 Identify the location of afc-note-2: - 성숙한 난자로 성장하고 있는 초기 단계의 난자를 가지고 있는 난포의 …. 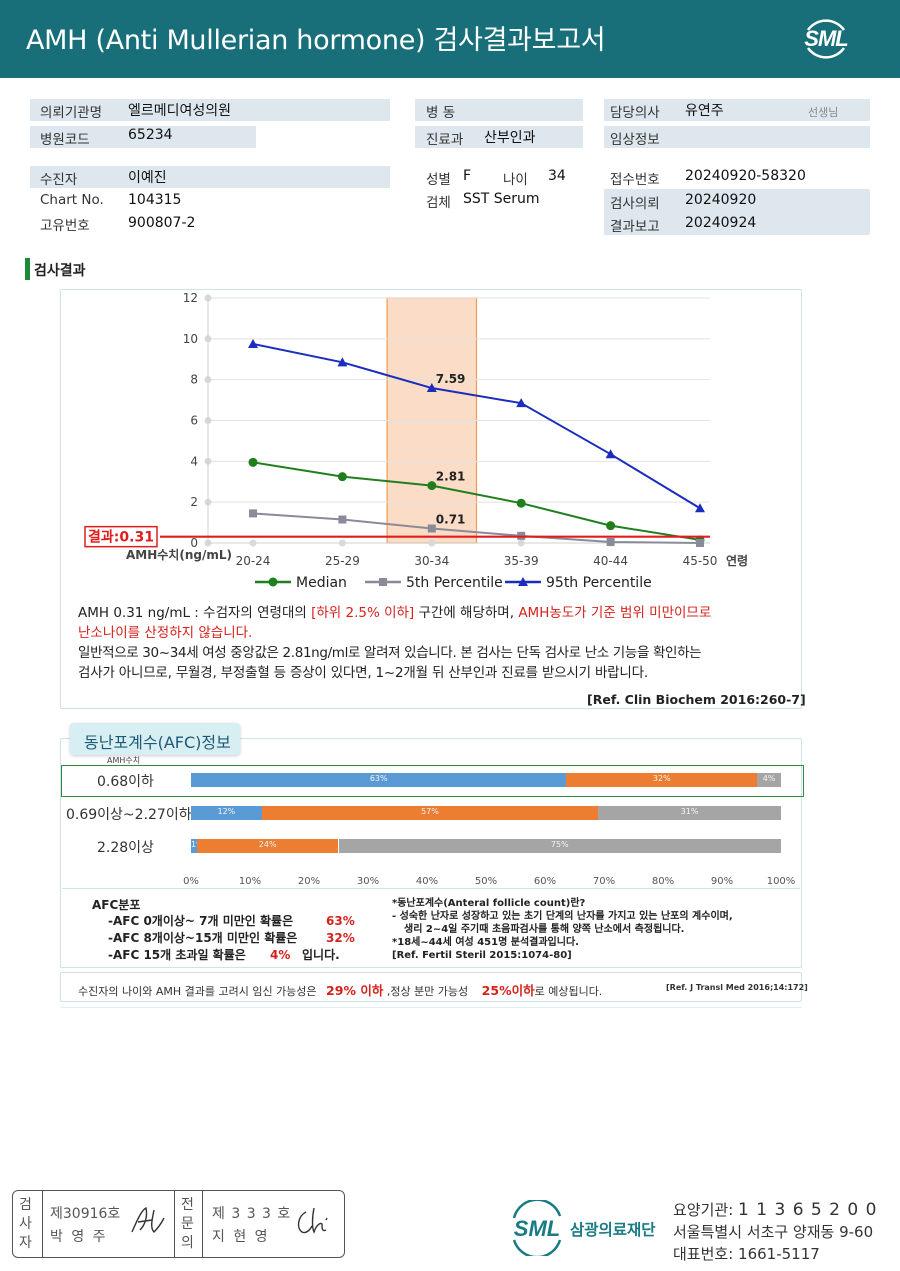
(562, 916).